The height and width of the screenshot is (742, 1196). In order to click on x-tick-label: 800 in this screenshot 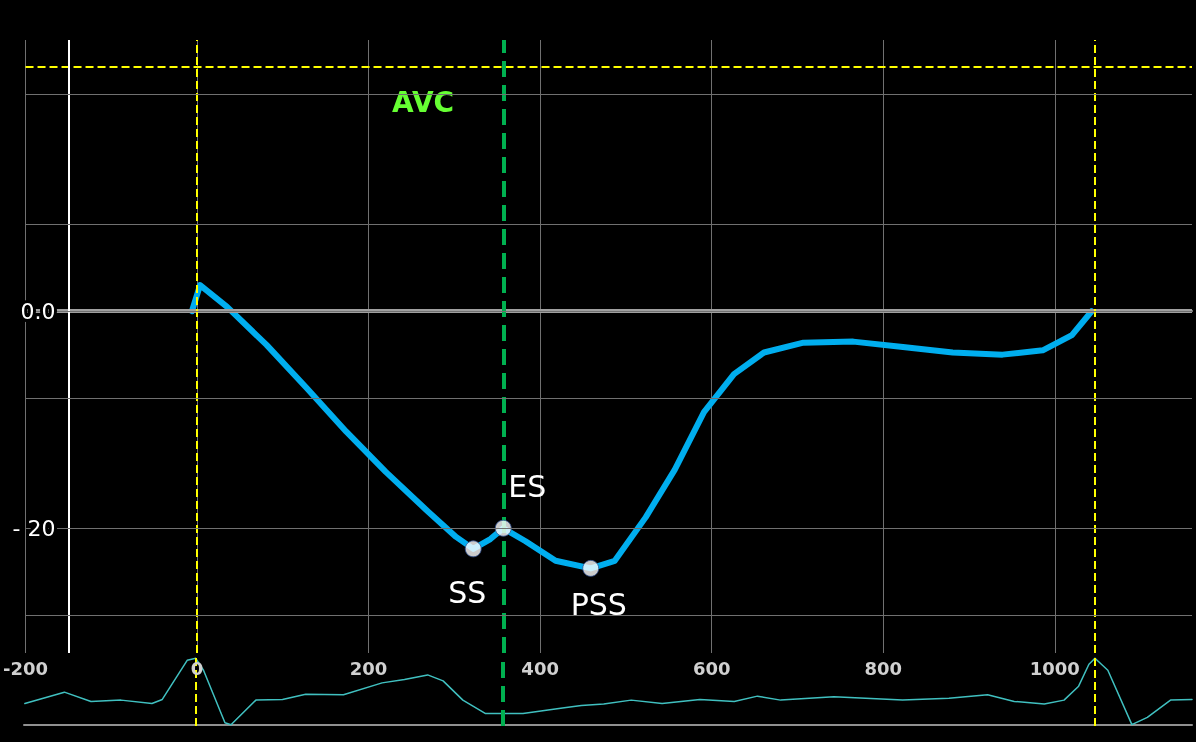, I will do `click(883, 668)`.